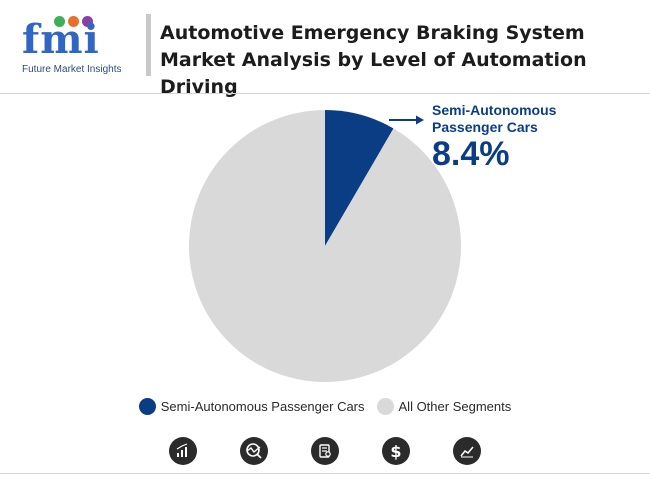  I want to click on fmi-logo: fmi Future Market Insights, so click(78, 45).